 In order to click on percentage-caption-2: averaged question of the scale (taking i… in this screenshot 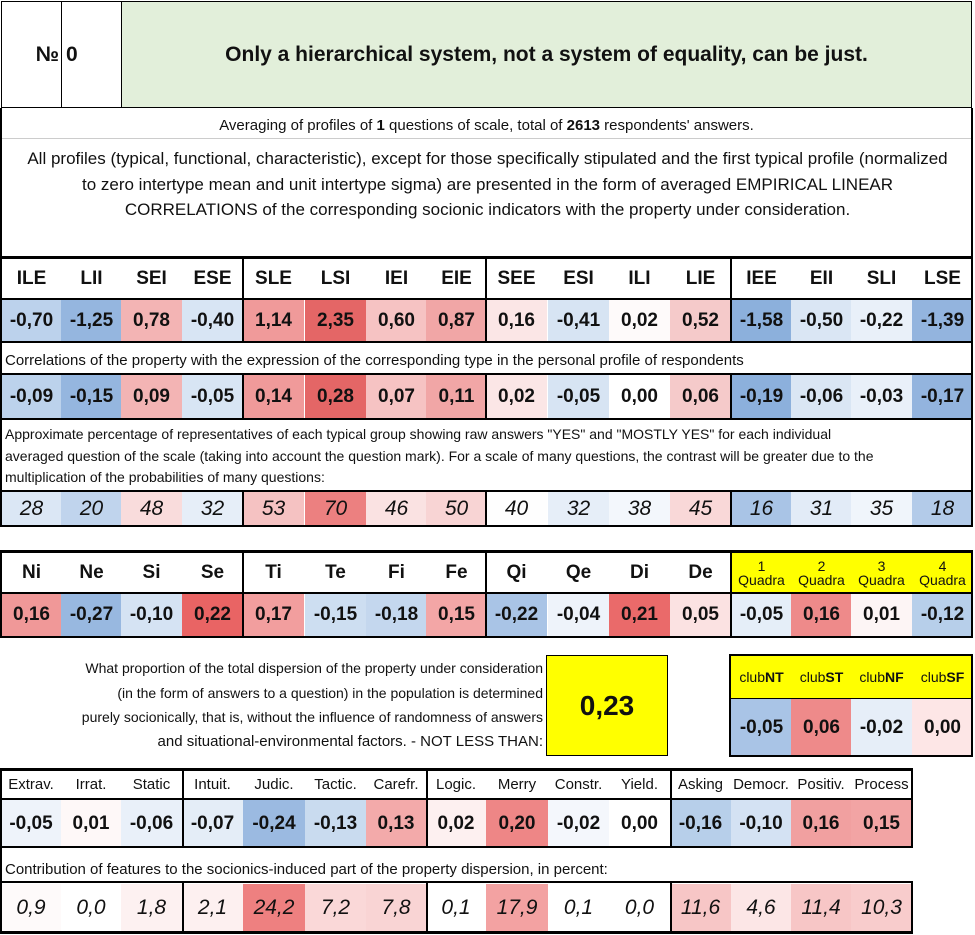, I will do `click(439, 456)`.